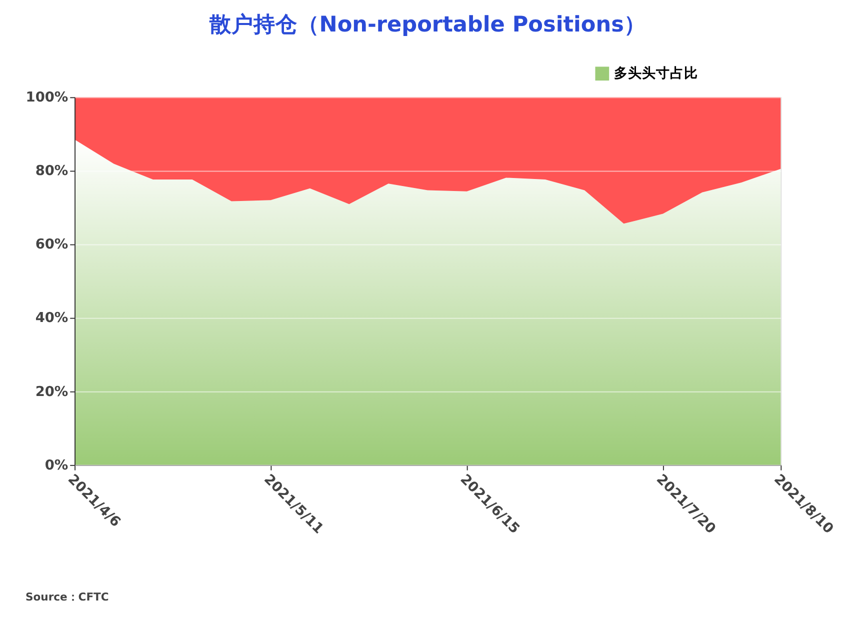 This screenshot has height=633, width=865. What do you see at coordinates (427, 24) in the screenshot?
I see `chart-title: 散户持仓（Non-reportable Positions）` at bounding box center [427, 24].